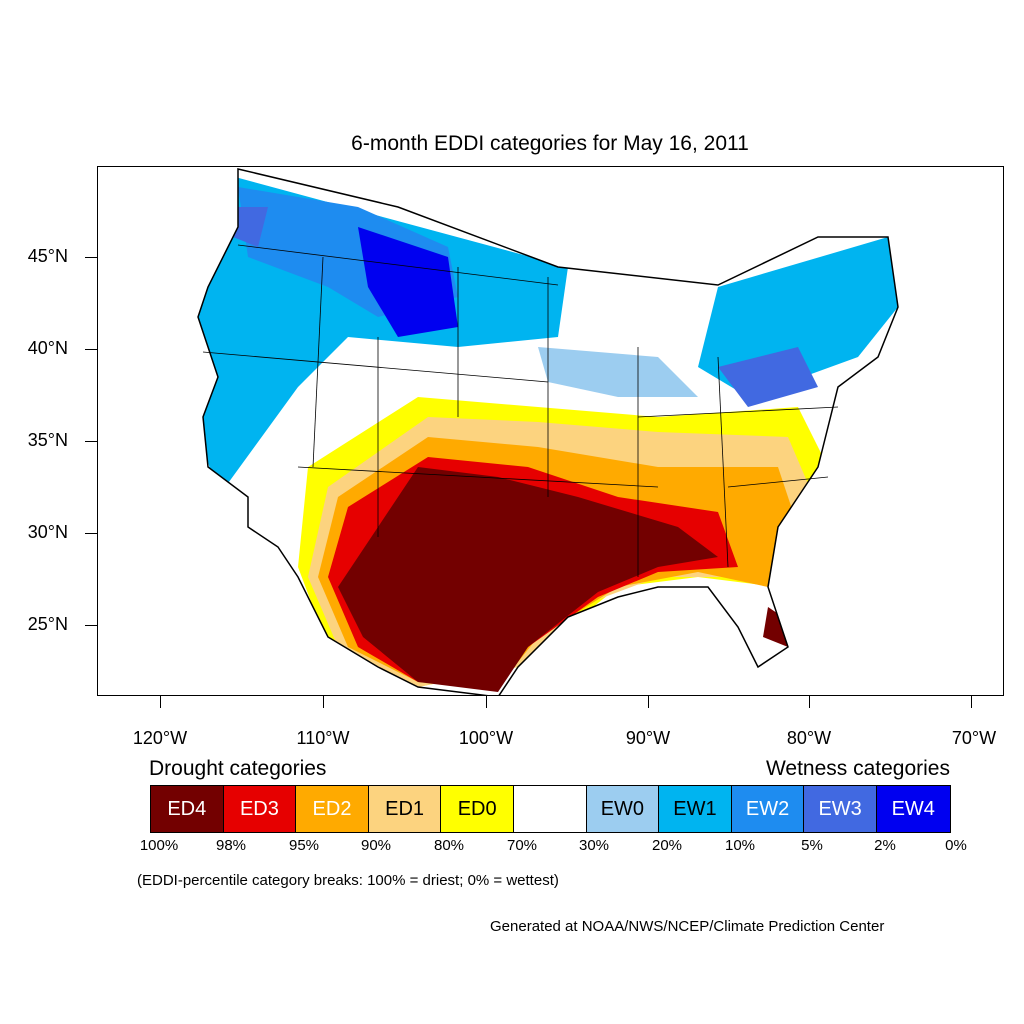 This screenshot has width=1024, height=1024. Describe the element at coordinates (857, 768) in the screenshot. I see `wetness-legend-title: Wetness categories` at that location.